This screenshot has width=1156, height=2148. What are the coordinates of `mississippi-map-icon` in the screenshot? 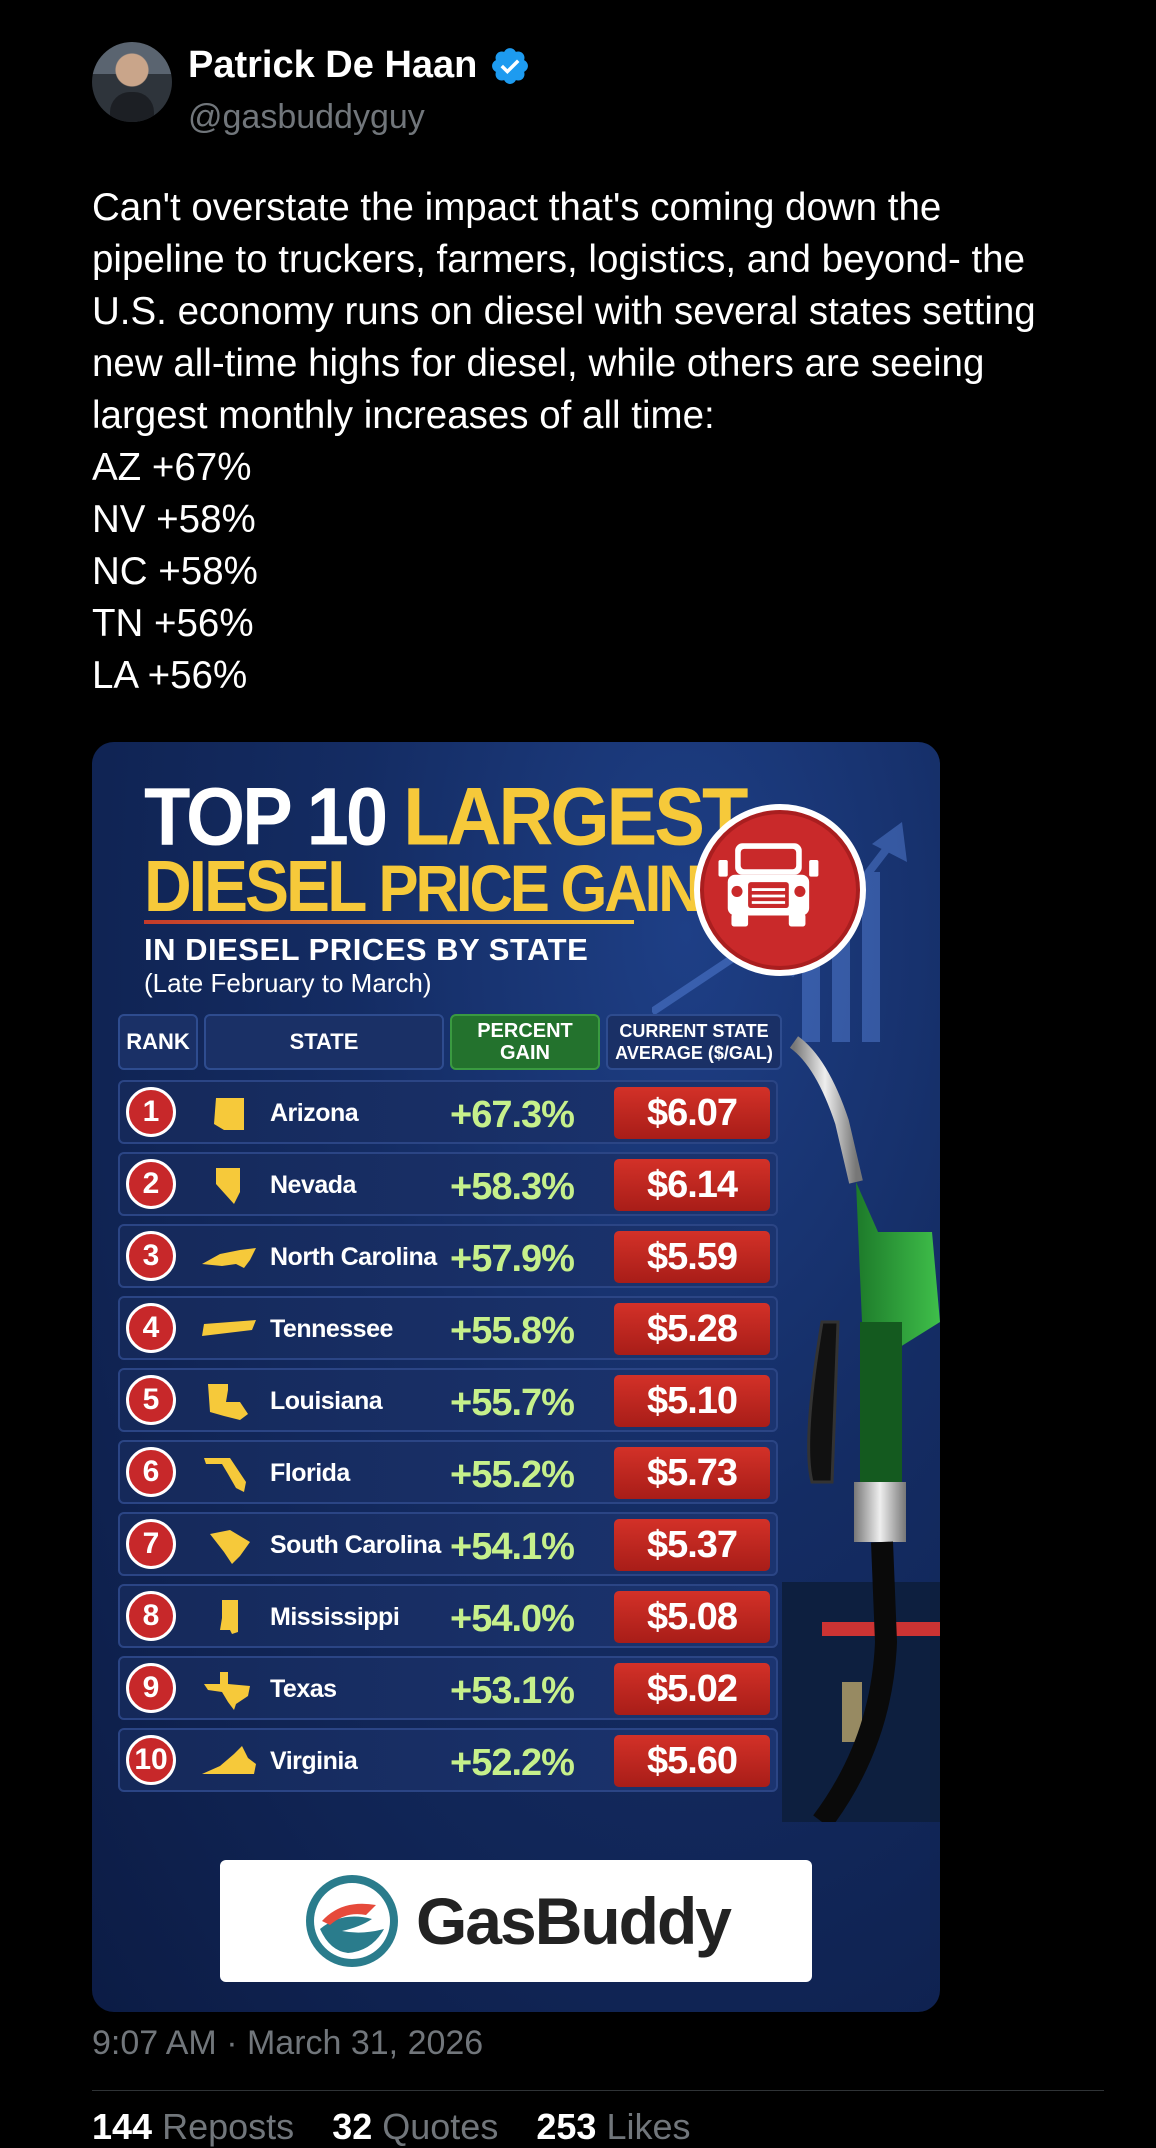 It's located at (229, 1617).